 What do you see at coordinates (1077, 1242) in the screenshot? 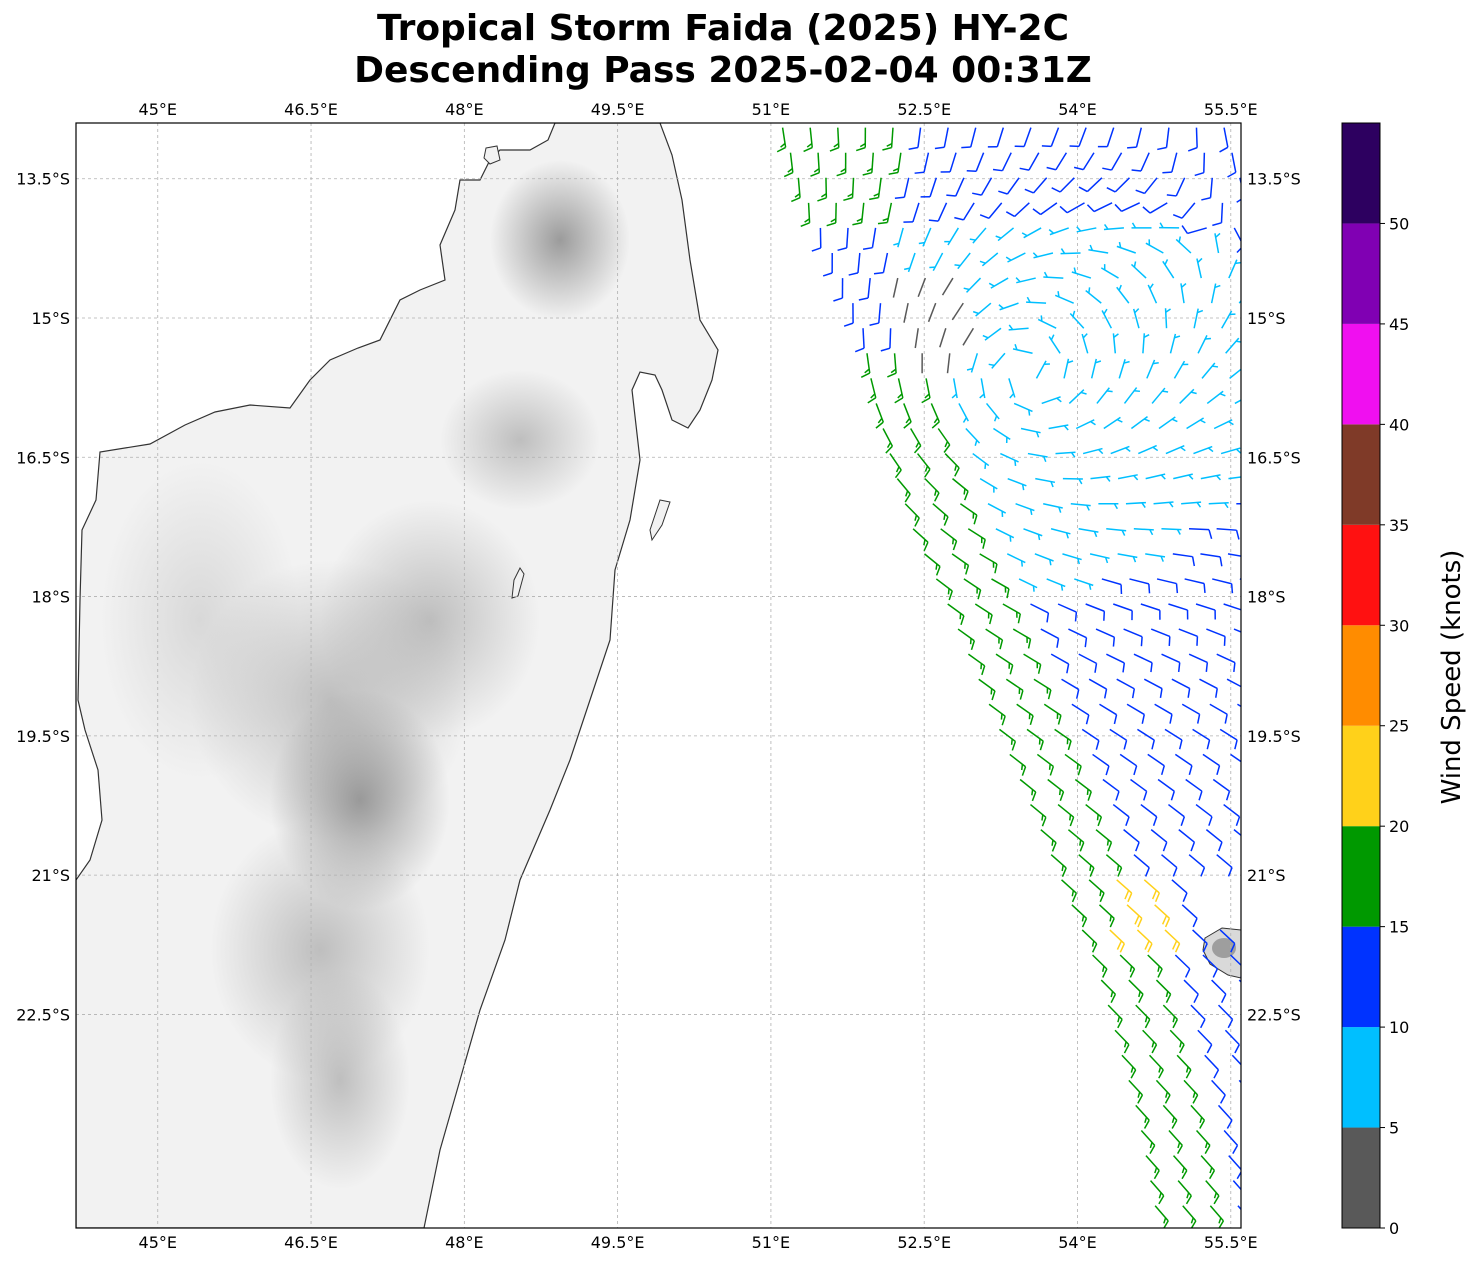
I see `lon-tick-label-bottom: 54°E` at bounding box center [1077, 1242].